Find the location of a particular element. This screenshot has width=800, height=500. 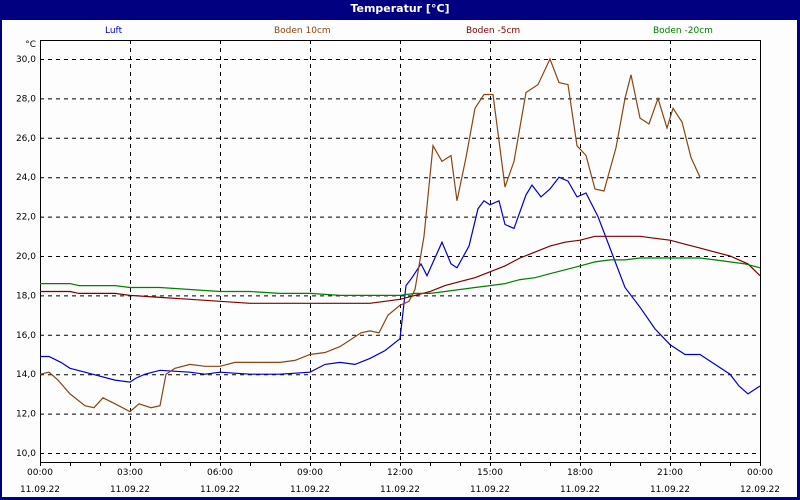

x-tick-time: 06:00 is located at coordinates (220, 473).